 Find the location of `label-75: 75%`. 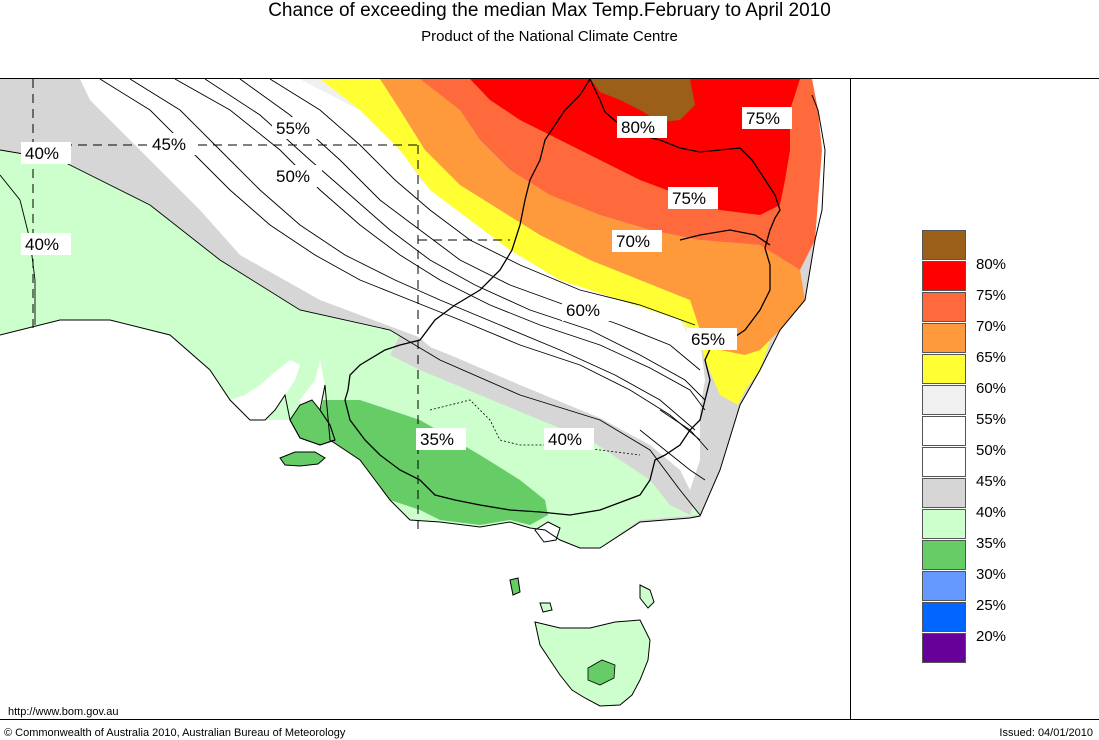

label-75: 75% is located at coordinates (693, 198).